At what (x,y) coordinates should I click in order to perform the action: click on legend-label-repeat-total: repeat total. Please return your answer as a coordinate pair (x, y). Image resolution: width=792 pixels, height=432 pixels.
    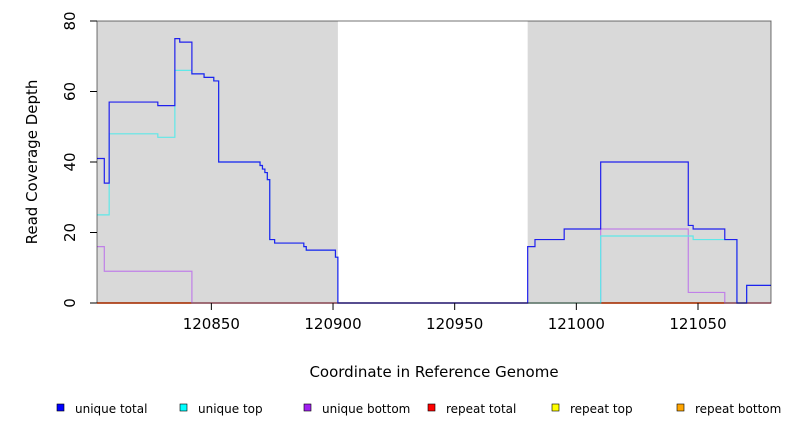
    Looking at the image, I should click on (481, 409).